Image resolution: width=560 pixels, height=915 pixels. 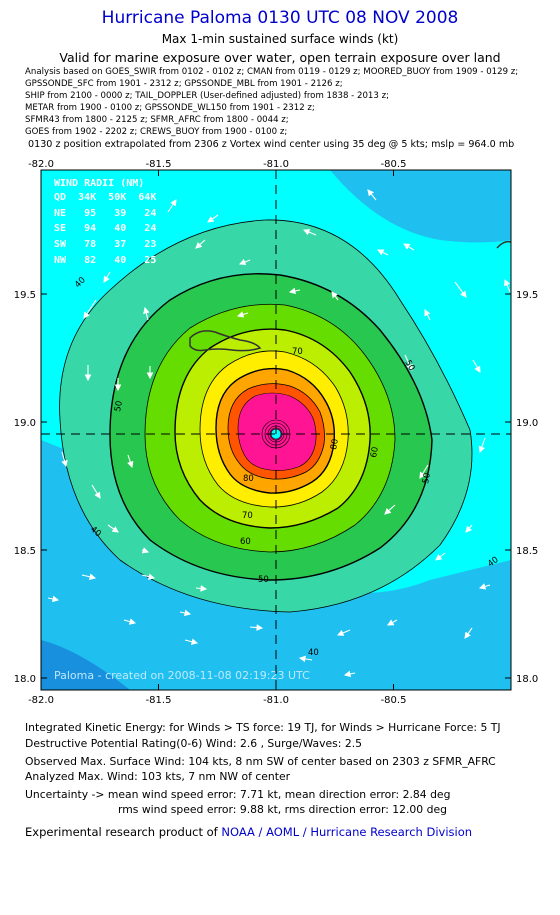 I want to click on wind-radii-row: NE 95 39 24, so click(x=105, y=213).